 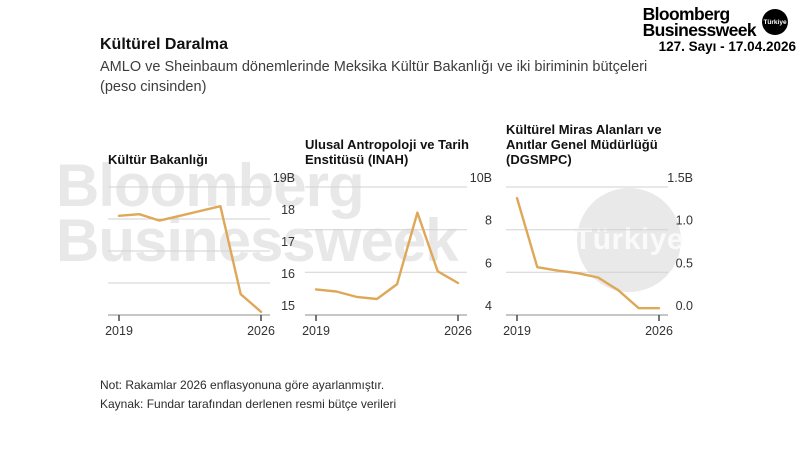 What do you see at coordinates (686, 14) in the screenshot?
I see `logo-line1: Bloomberg` at bounding box center [686, 14].